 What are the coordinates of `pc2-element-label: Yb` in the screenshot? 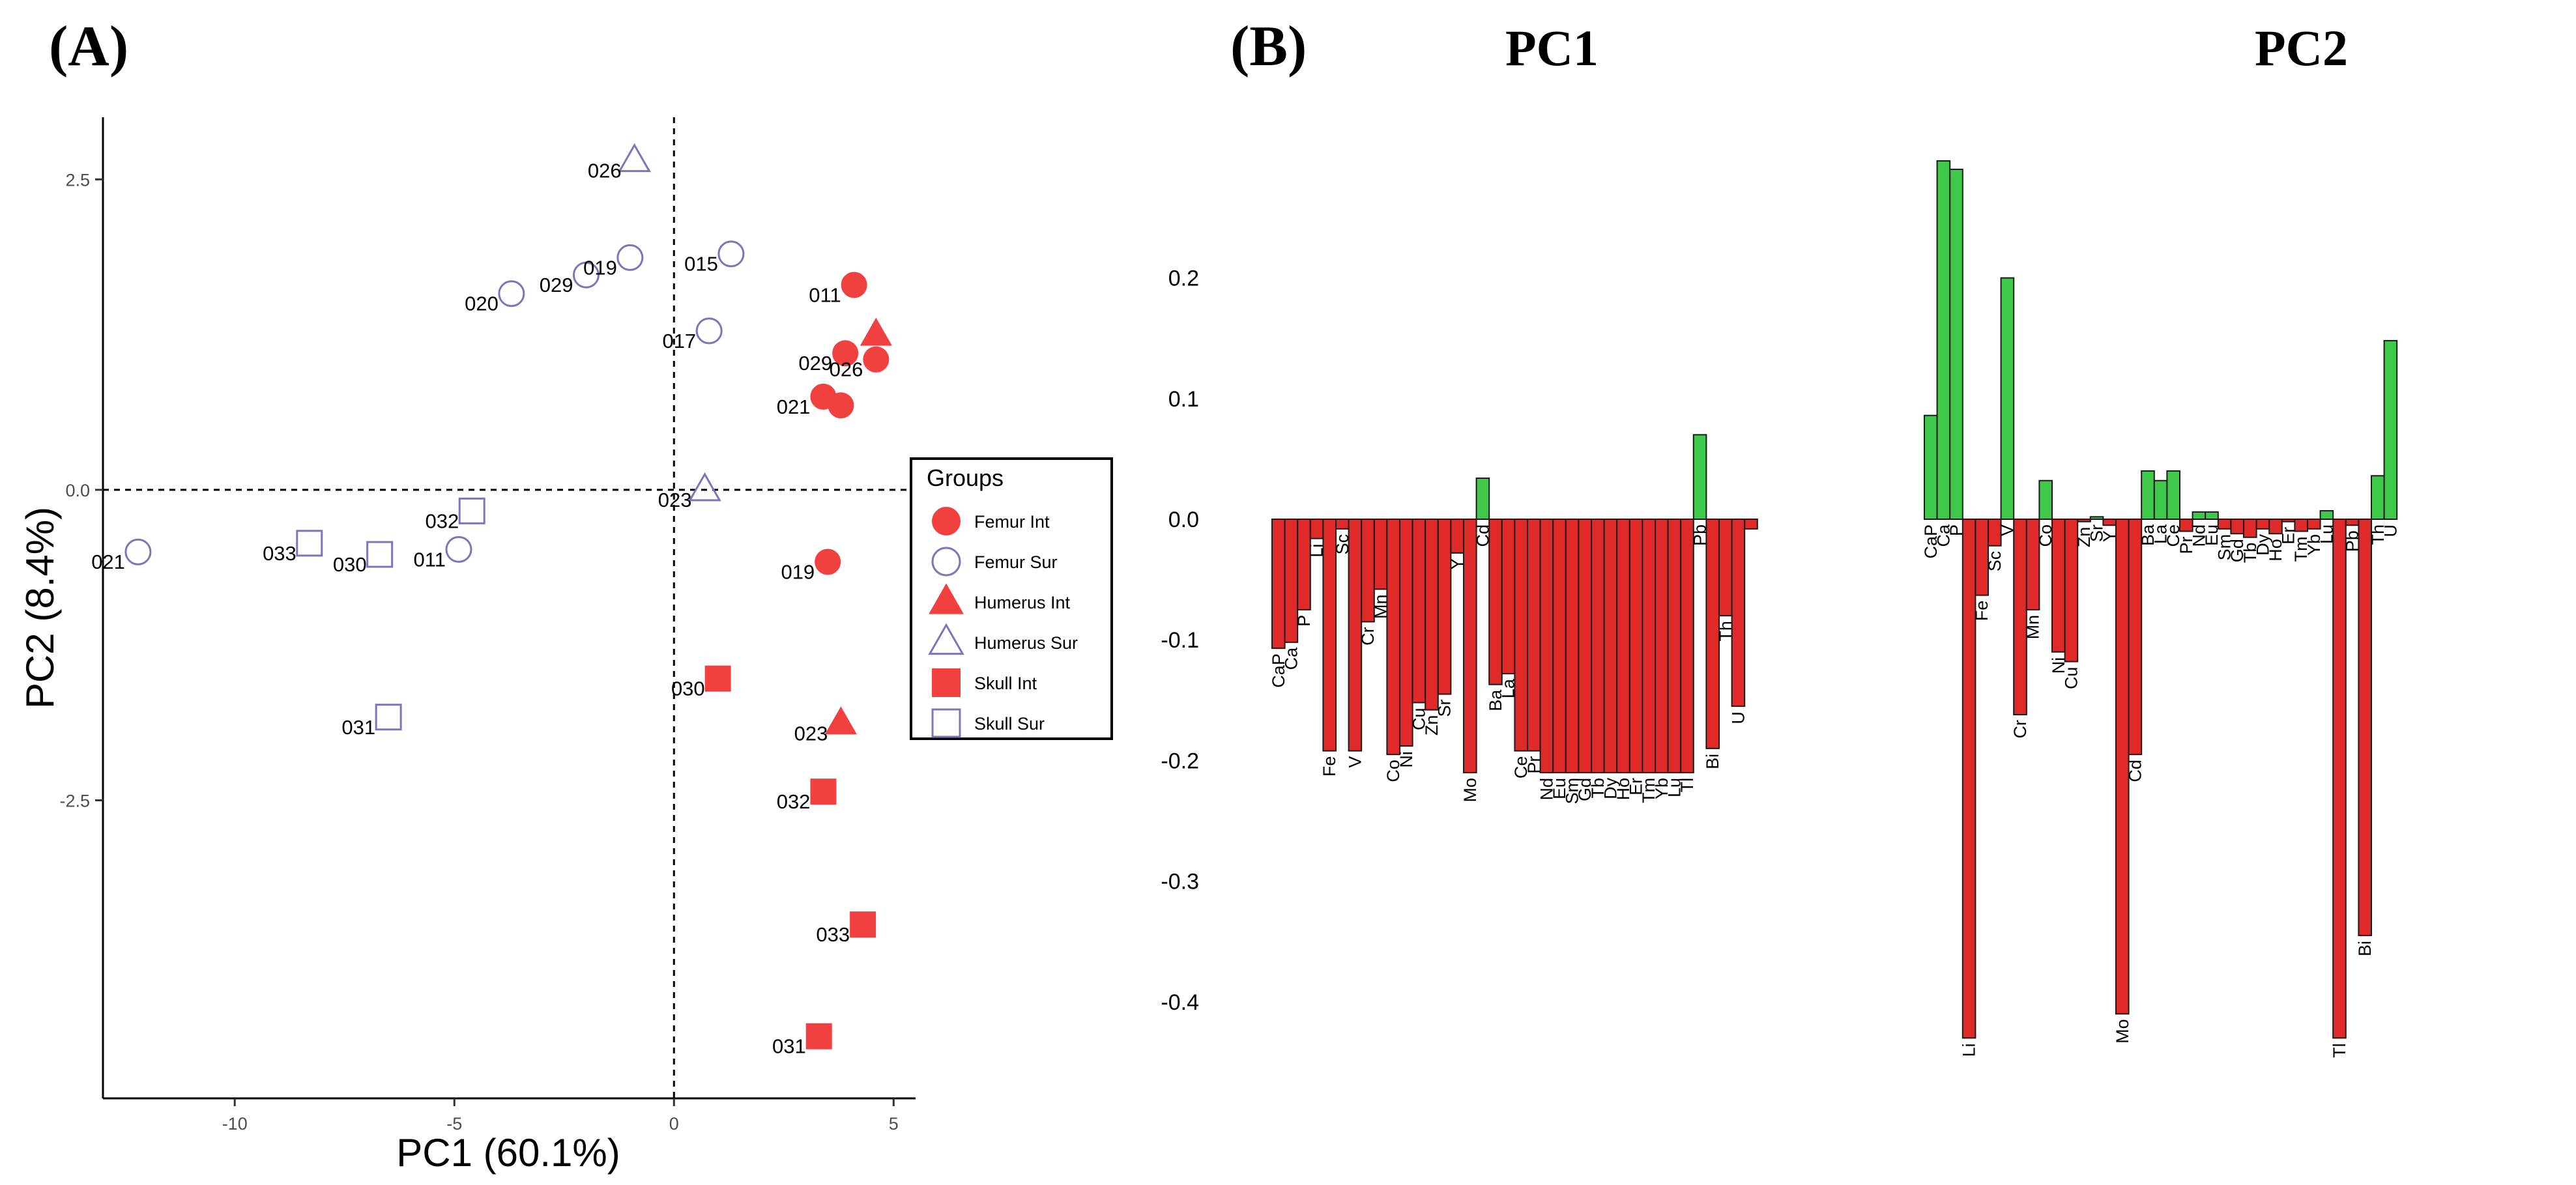 It's located at (2314, 545).